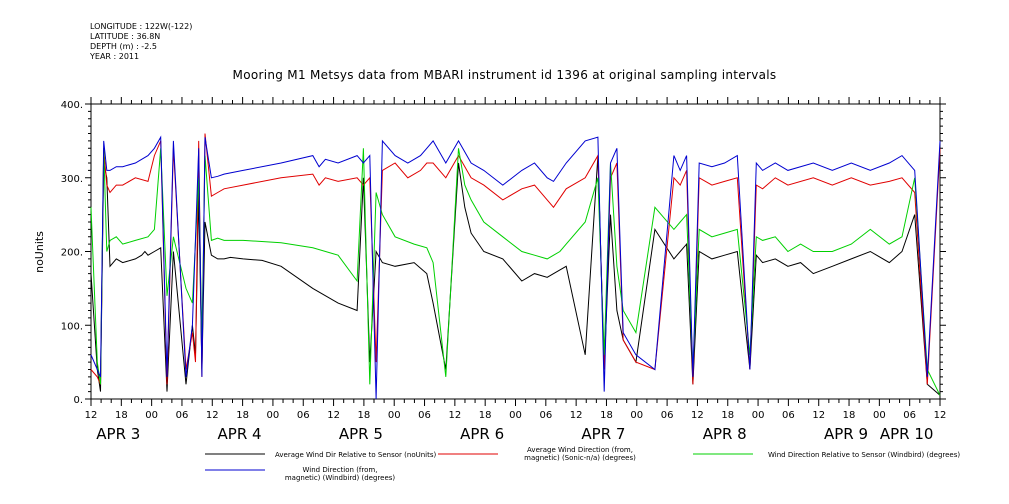 This screenshot has height=504, width=1009. What do you see at coordinates (78, 400) in the screenshot?
I see `y-tick-label: 0.` at bounding box center [78, 400].